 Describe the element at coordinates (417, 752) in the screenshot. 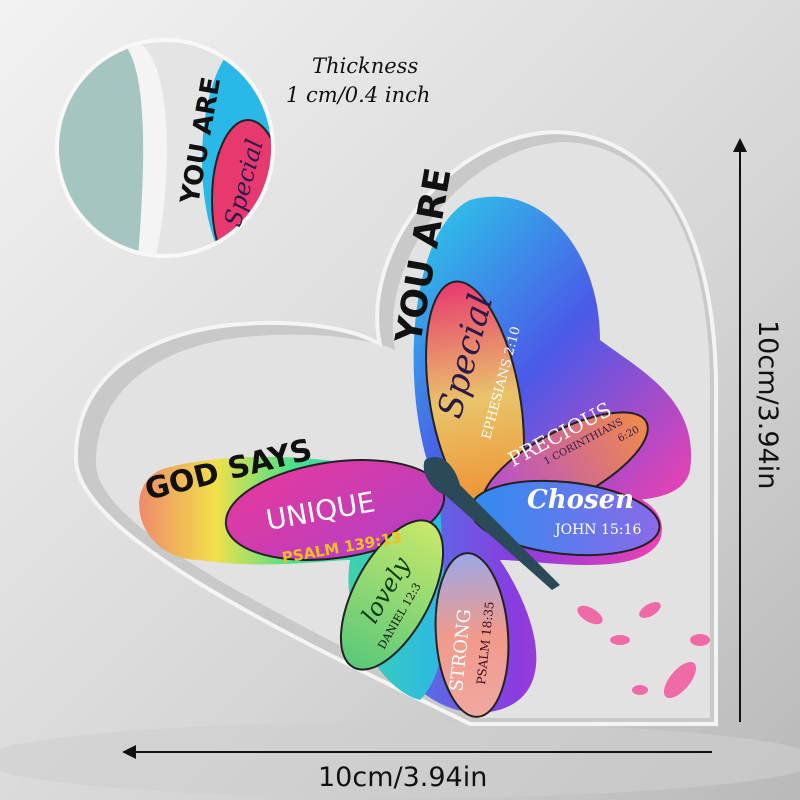

I see `width-dimension-arrow` at that location.